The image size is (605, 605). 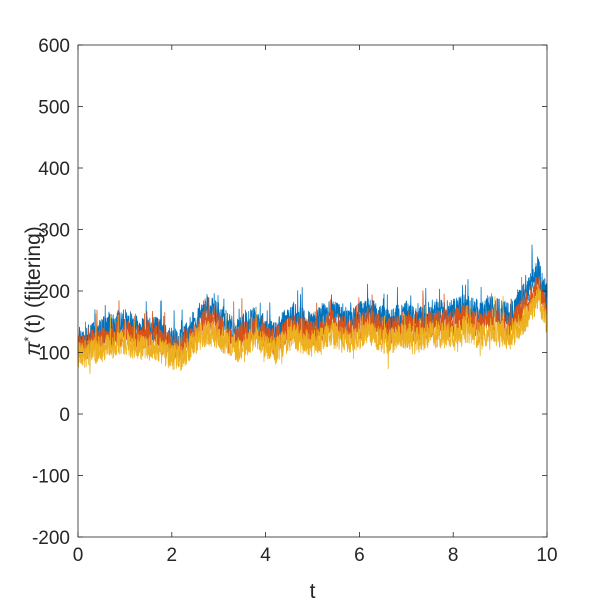 What do you see at coordinates (78, 555) in the screenshot?
I see `x-tick-label: 0` at bounding box center [78, 555].